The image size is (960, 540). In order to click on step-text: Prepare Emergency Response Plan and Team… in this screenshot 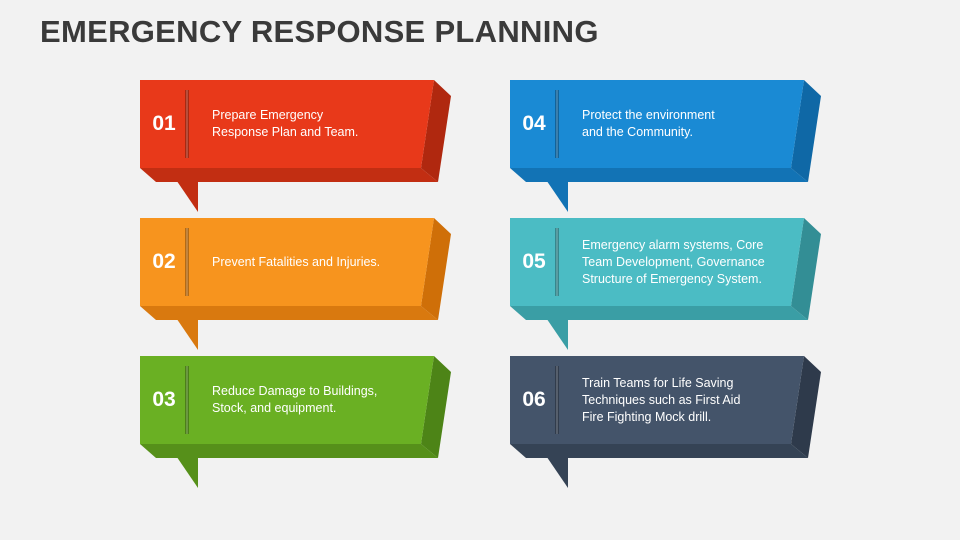, I will do `click(323, 124)`.